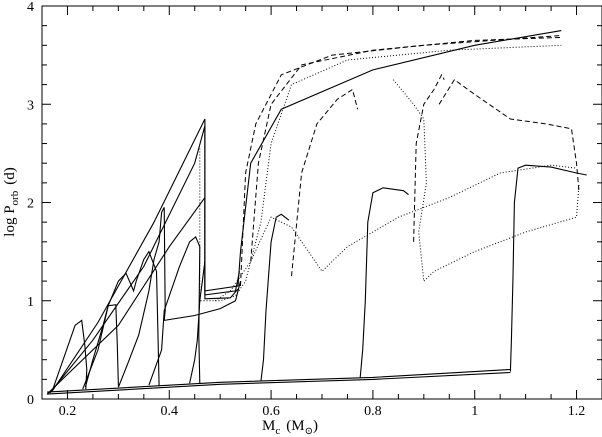  What do you see at coordinates (268, 426) in the screenshot?
I see `x-axis-label-main: M` at bounding box center [268, 426].